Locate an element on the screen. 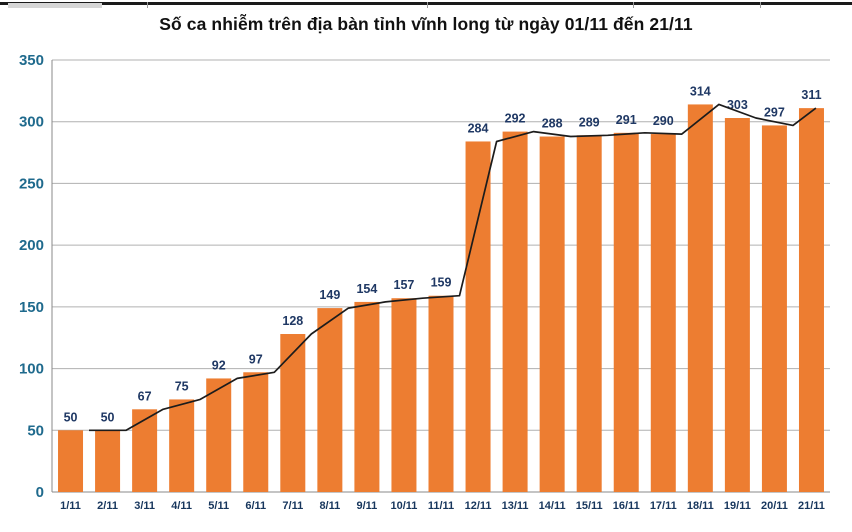 This screenshot has width=852, height=532. x-axis-label: 1/11 is located at coordinates (70, 506).